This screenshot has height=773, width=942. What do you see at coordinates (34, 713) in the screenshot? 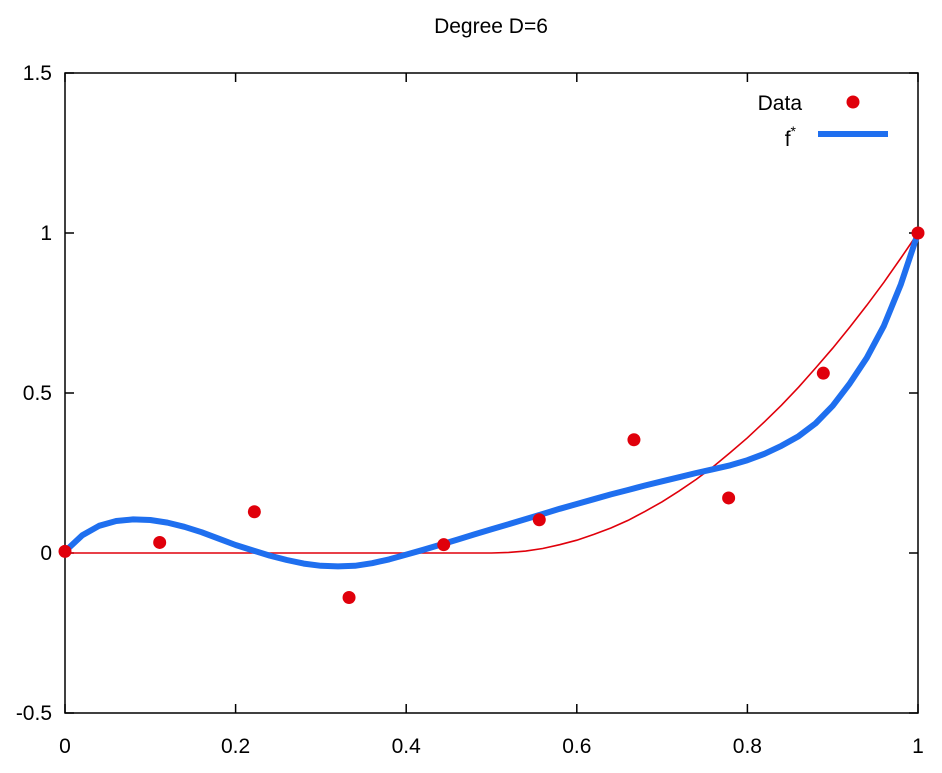
I see `y-tick-label: -0.5` at bounding box center [34, 713].